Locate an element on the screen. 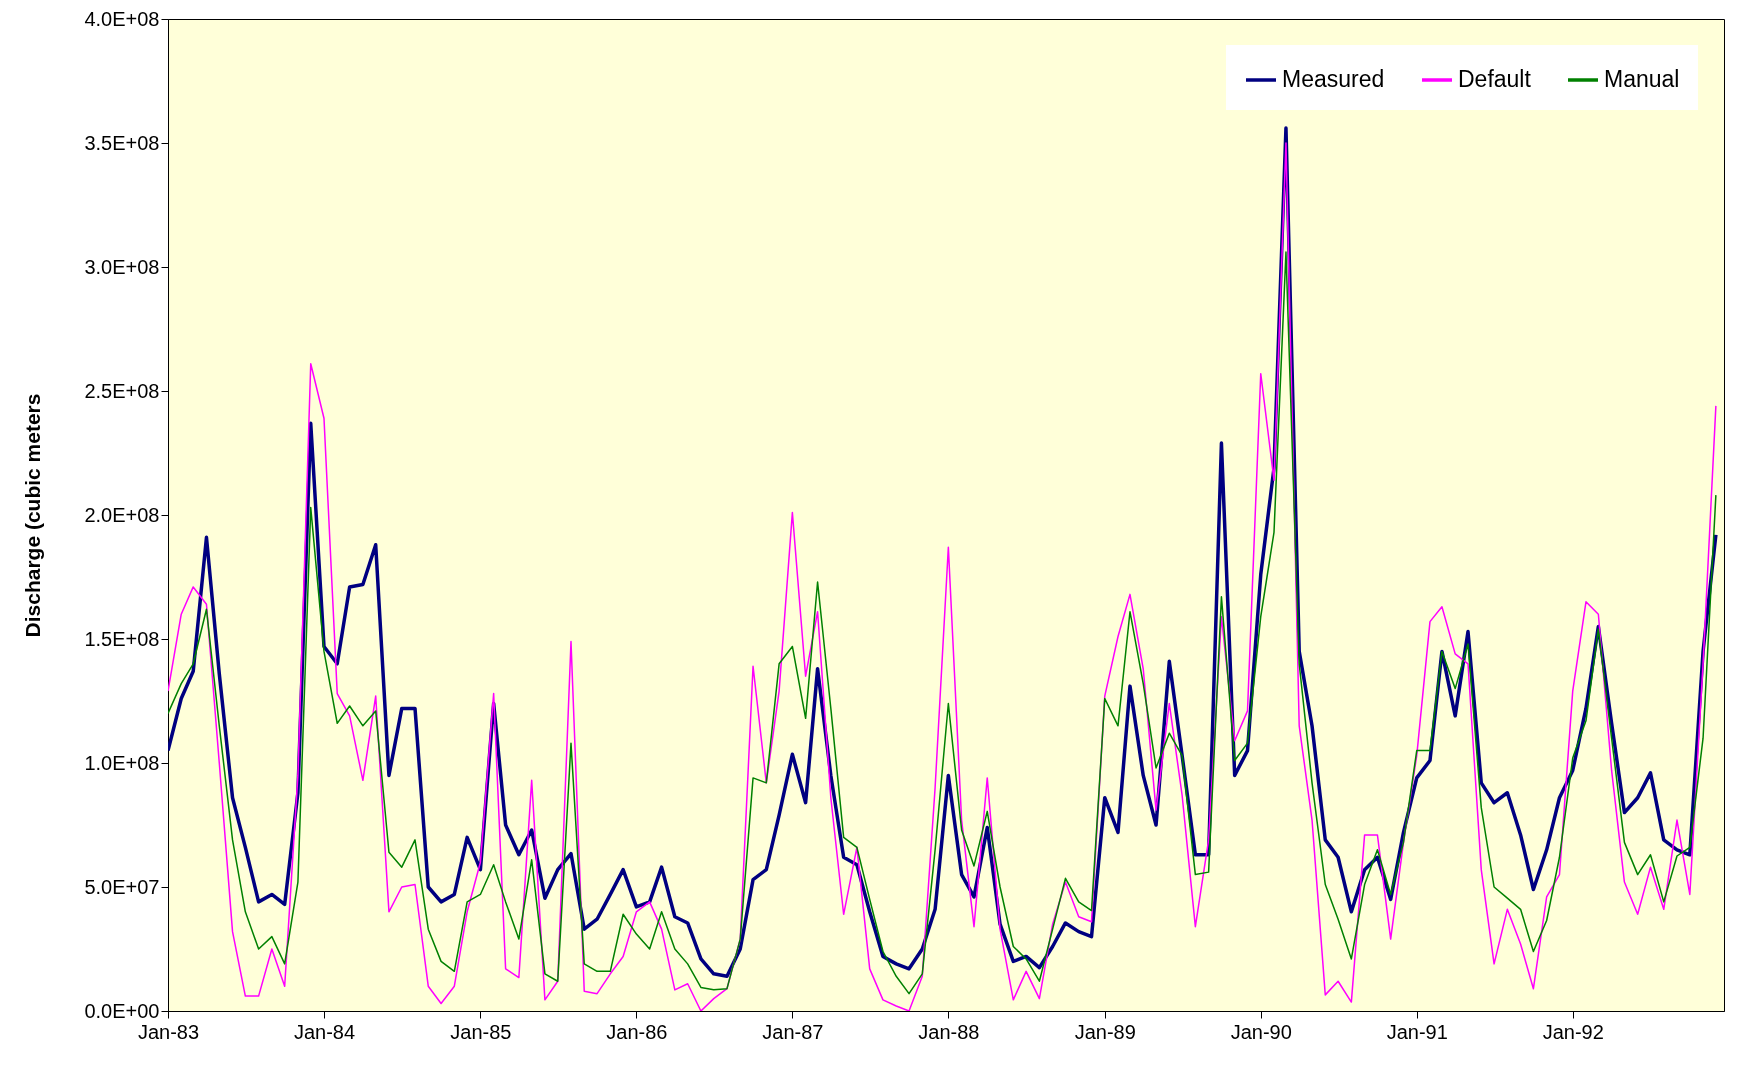  x-tick-label: Jan-89 is located at coordinates (1105, 1031).